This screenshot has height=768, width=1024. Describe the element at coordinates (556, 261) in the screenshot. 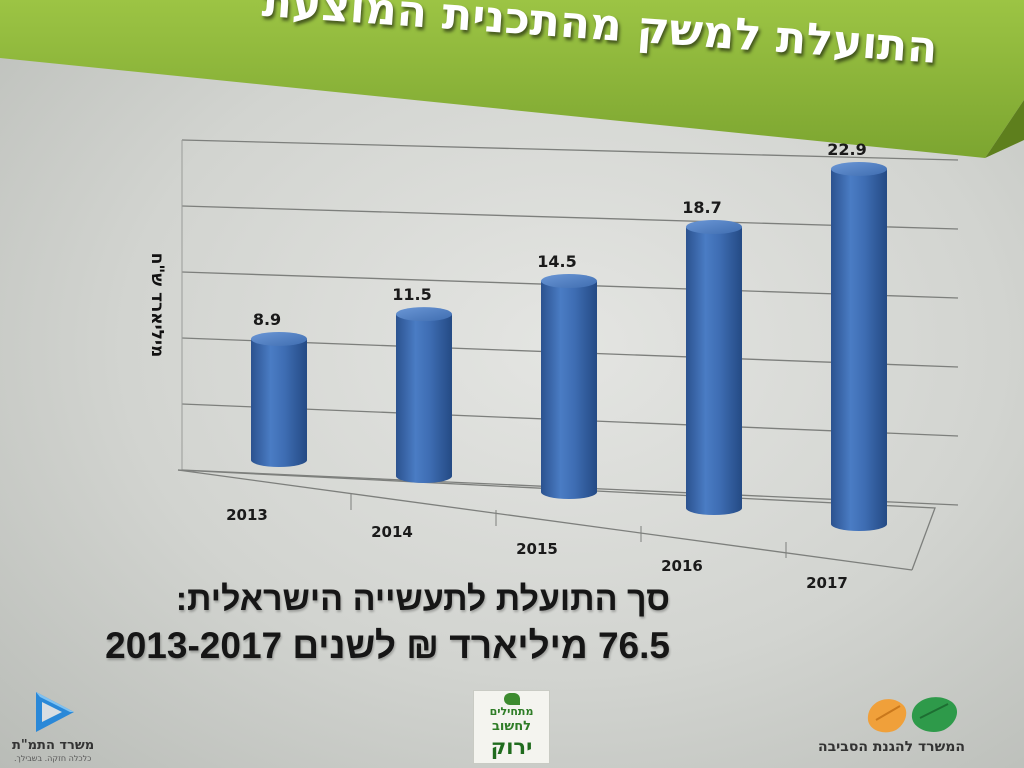

I see `data-label: 14.5` at that location.